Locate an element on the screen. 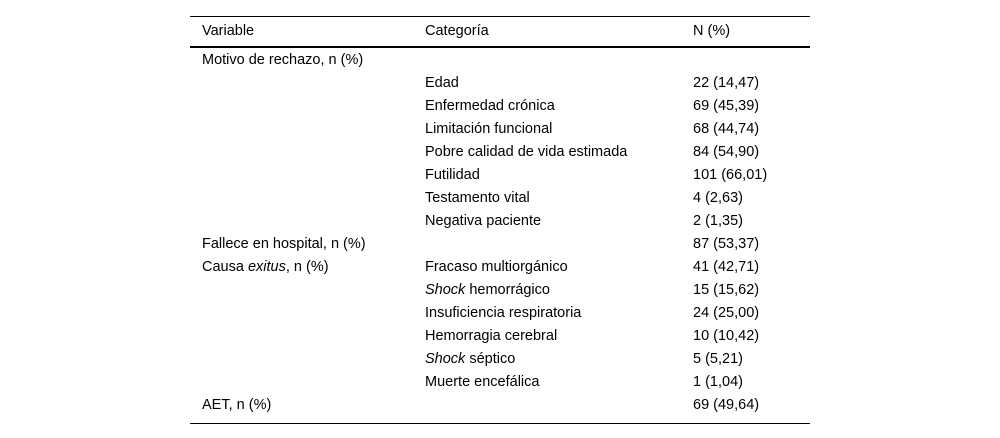 The image size is (1000, 438). text: Fracaso multiorgánico is located at coordinates (496, 267).